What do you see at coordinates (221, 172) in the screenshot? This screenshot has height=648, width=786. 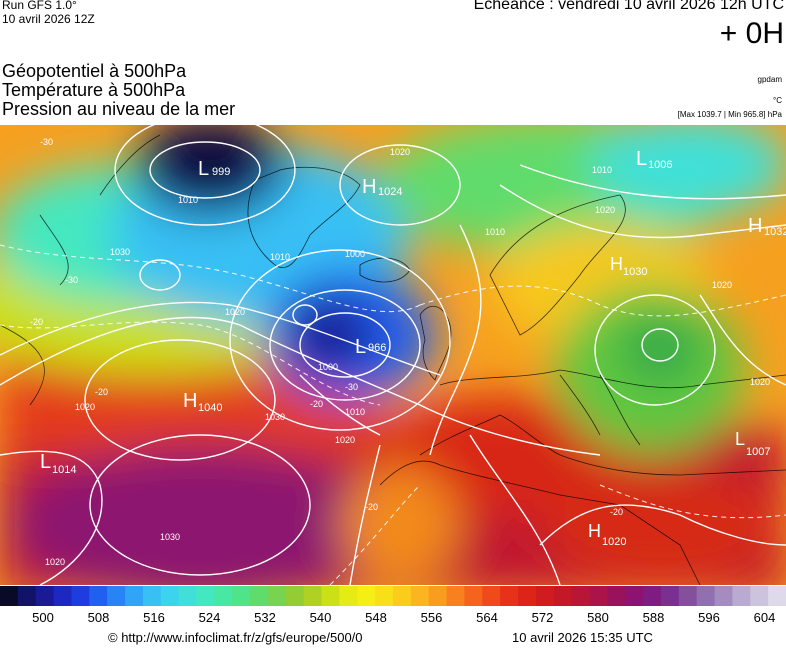 I see `center-value: 999` at bounding box center [221, 172].